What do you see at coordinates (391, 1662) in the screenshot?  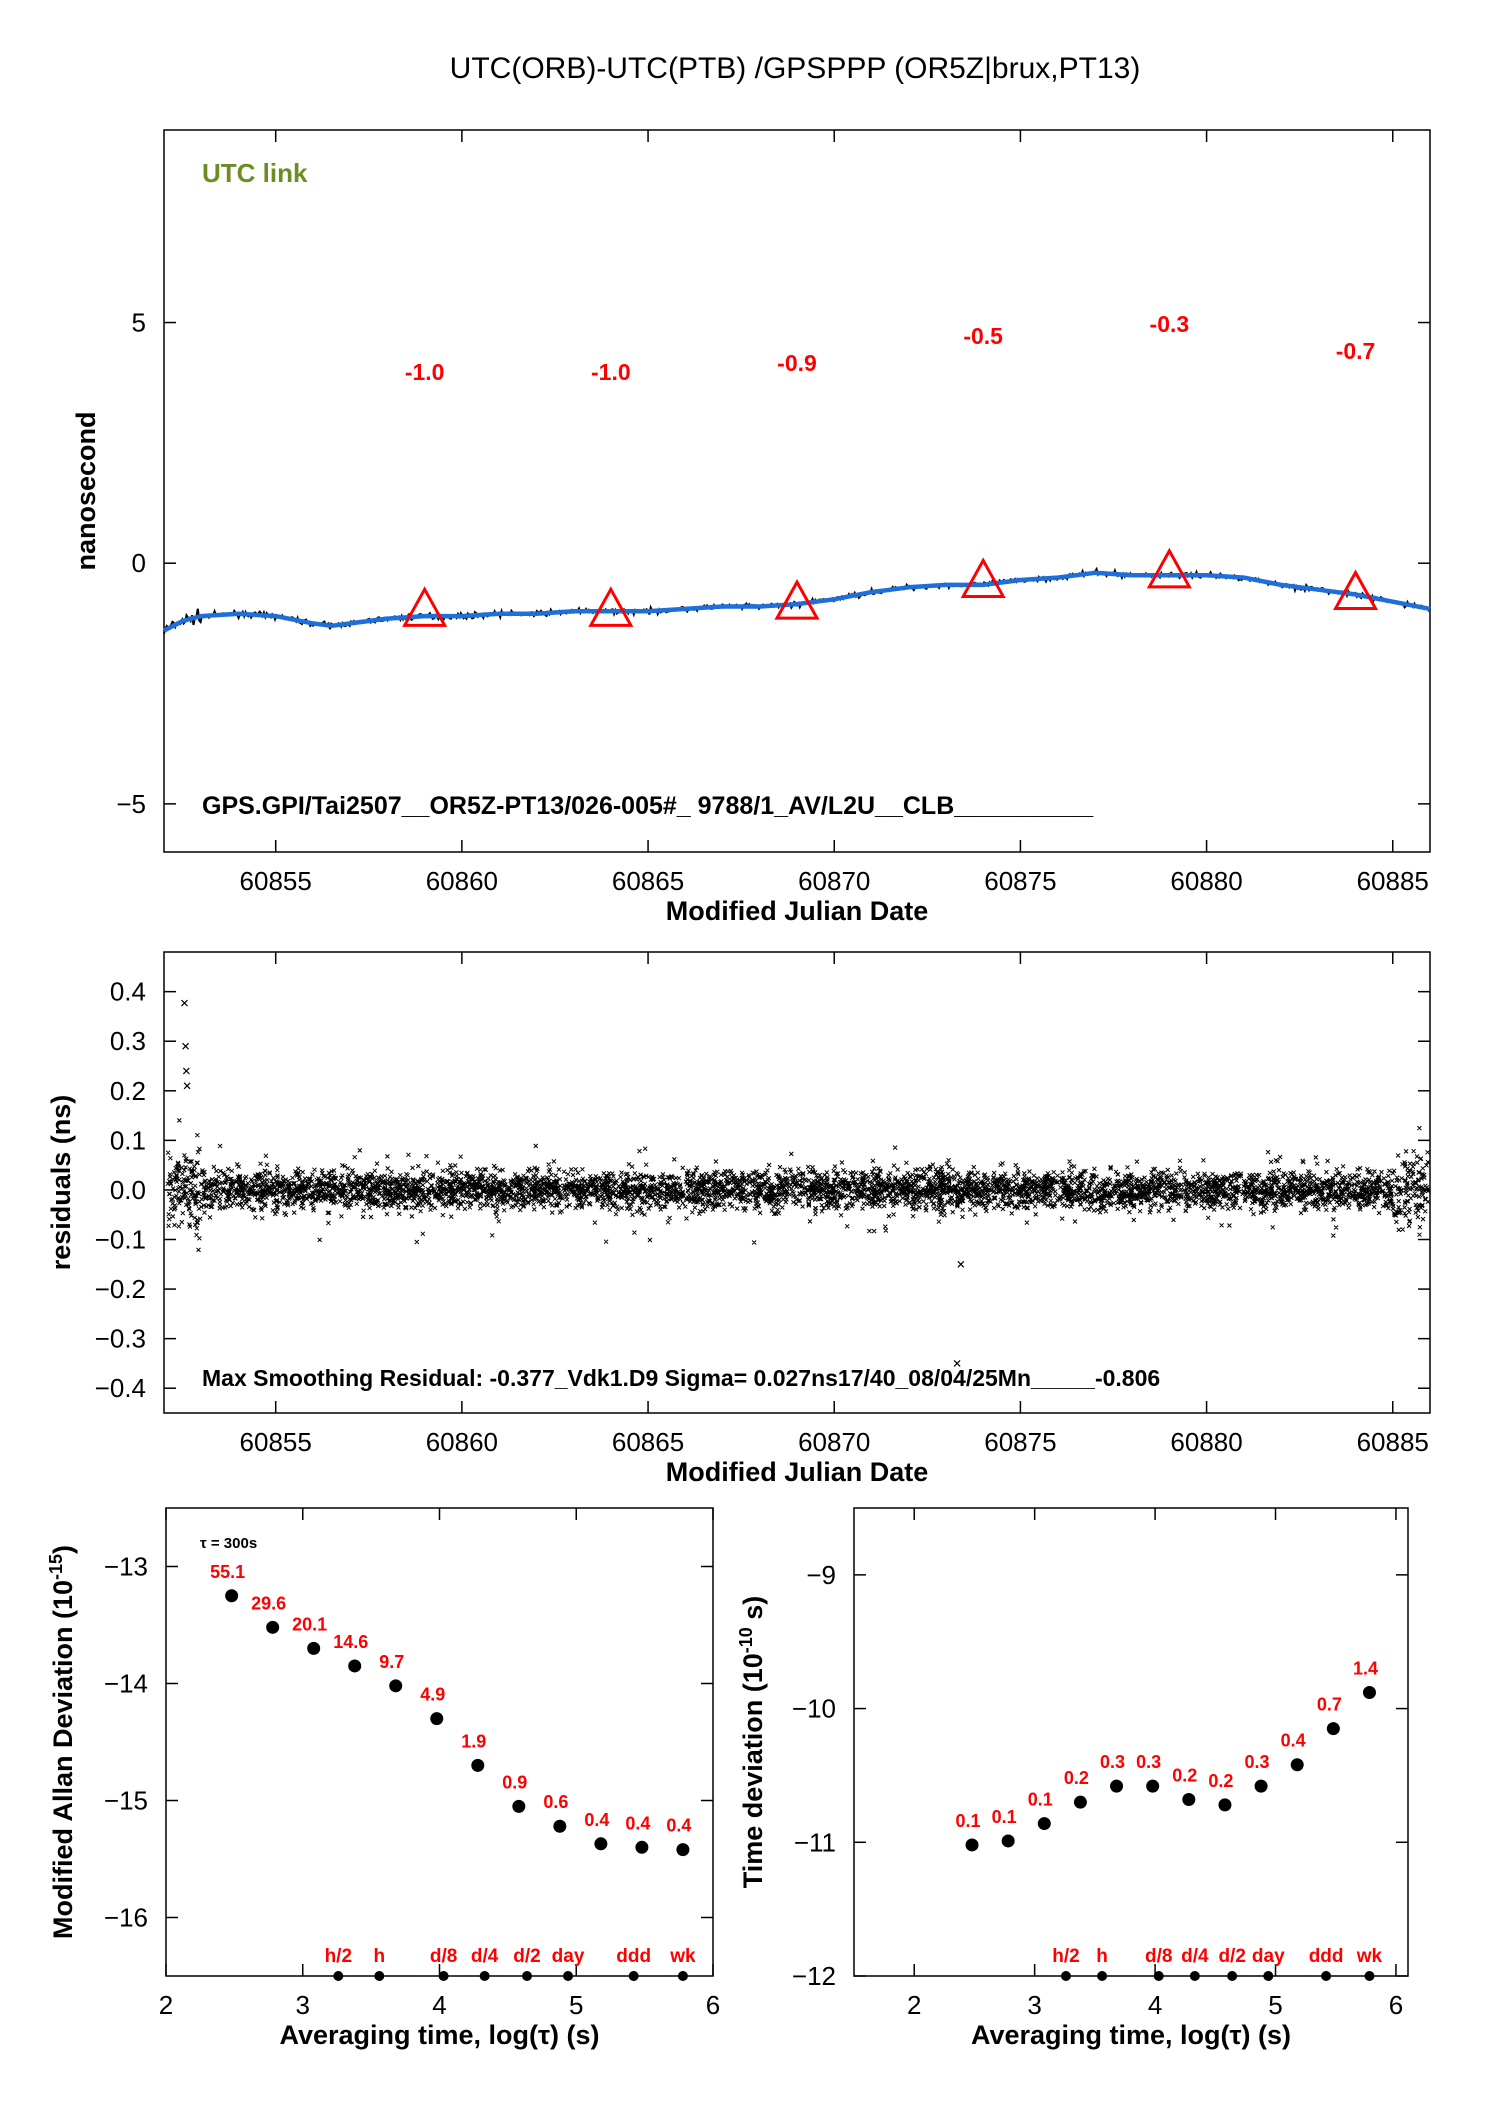 I see `deviation-label: 9.7` at bounding box center [391, 1662].